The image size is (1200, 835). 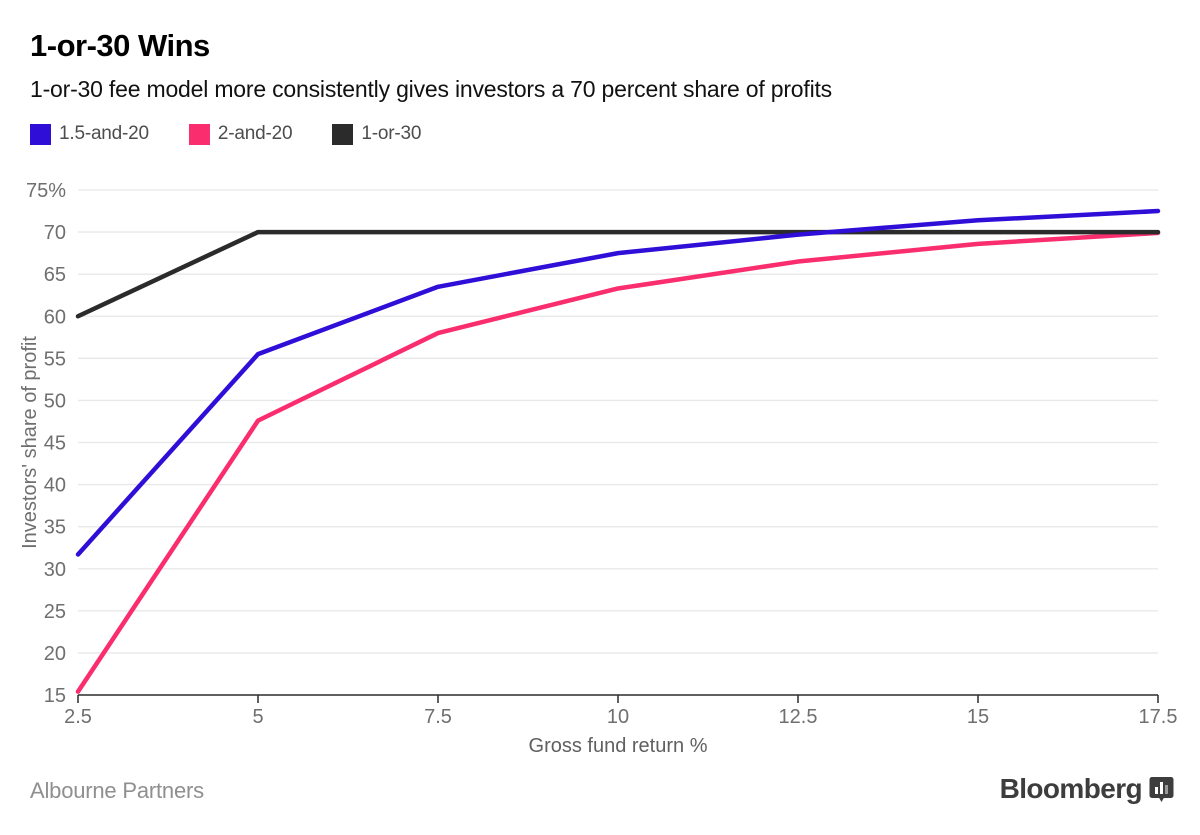 I want to click on y-tick-label: 40, so click(x=55, y=486).